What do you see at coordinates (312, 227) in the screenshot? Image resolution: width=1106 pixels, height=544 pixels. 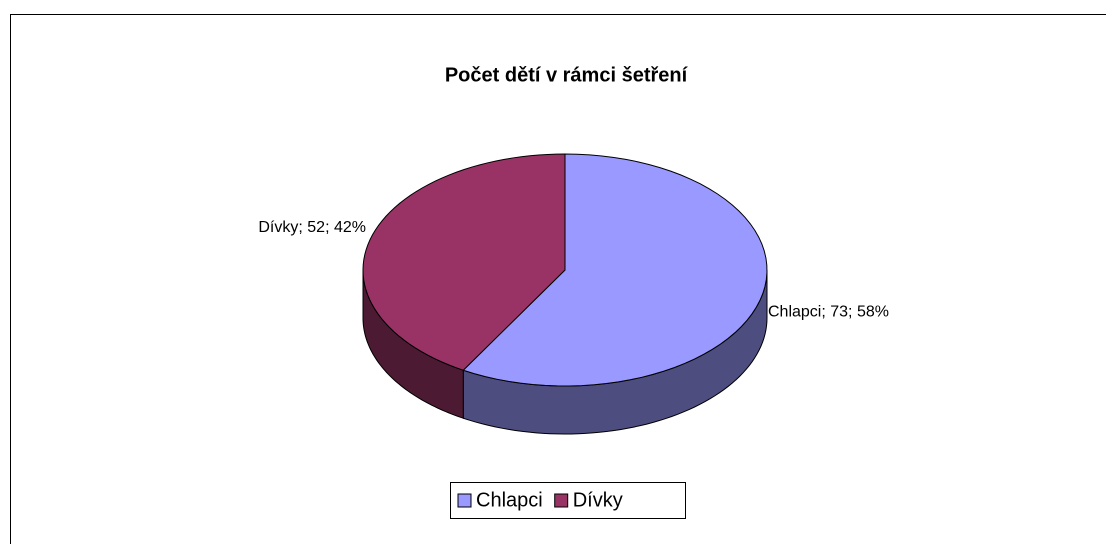 I see `data-label: Dívky; 52; 42%` at bounding box center [312, 227].